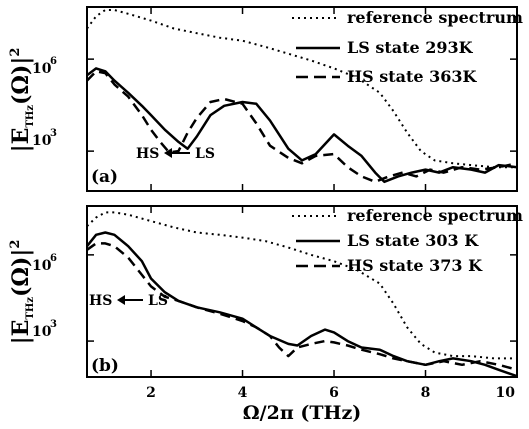 The width and height of the screenshot is (529, 429). What do you see at coordinates (435, 215) in the screenshot?
I see `legend-b-reference-label: reference spectrum` at bounding box center [435, 215].